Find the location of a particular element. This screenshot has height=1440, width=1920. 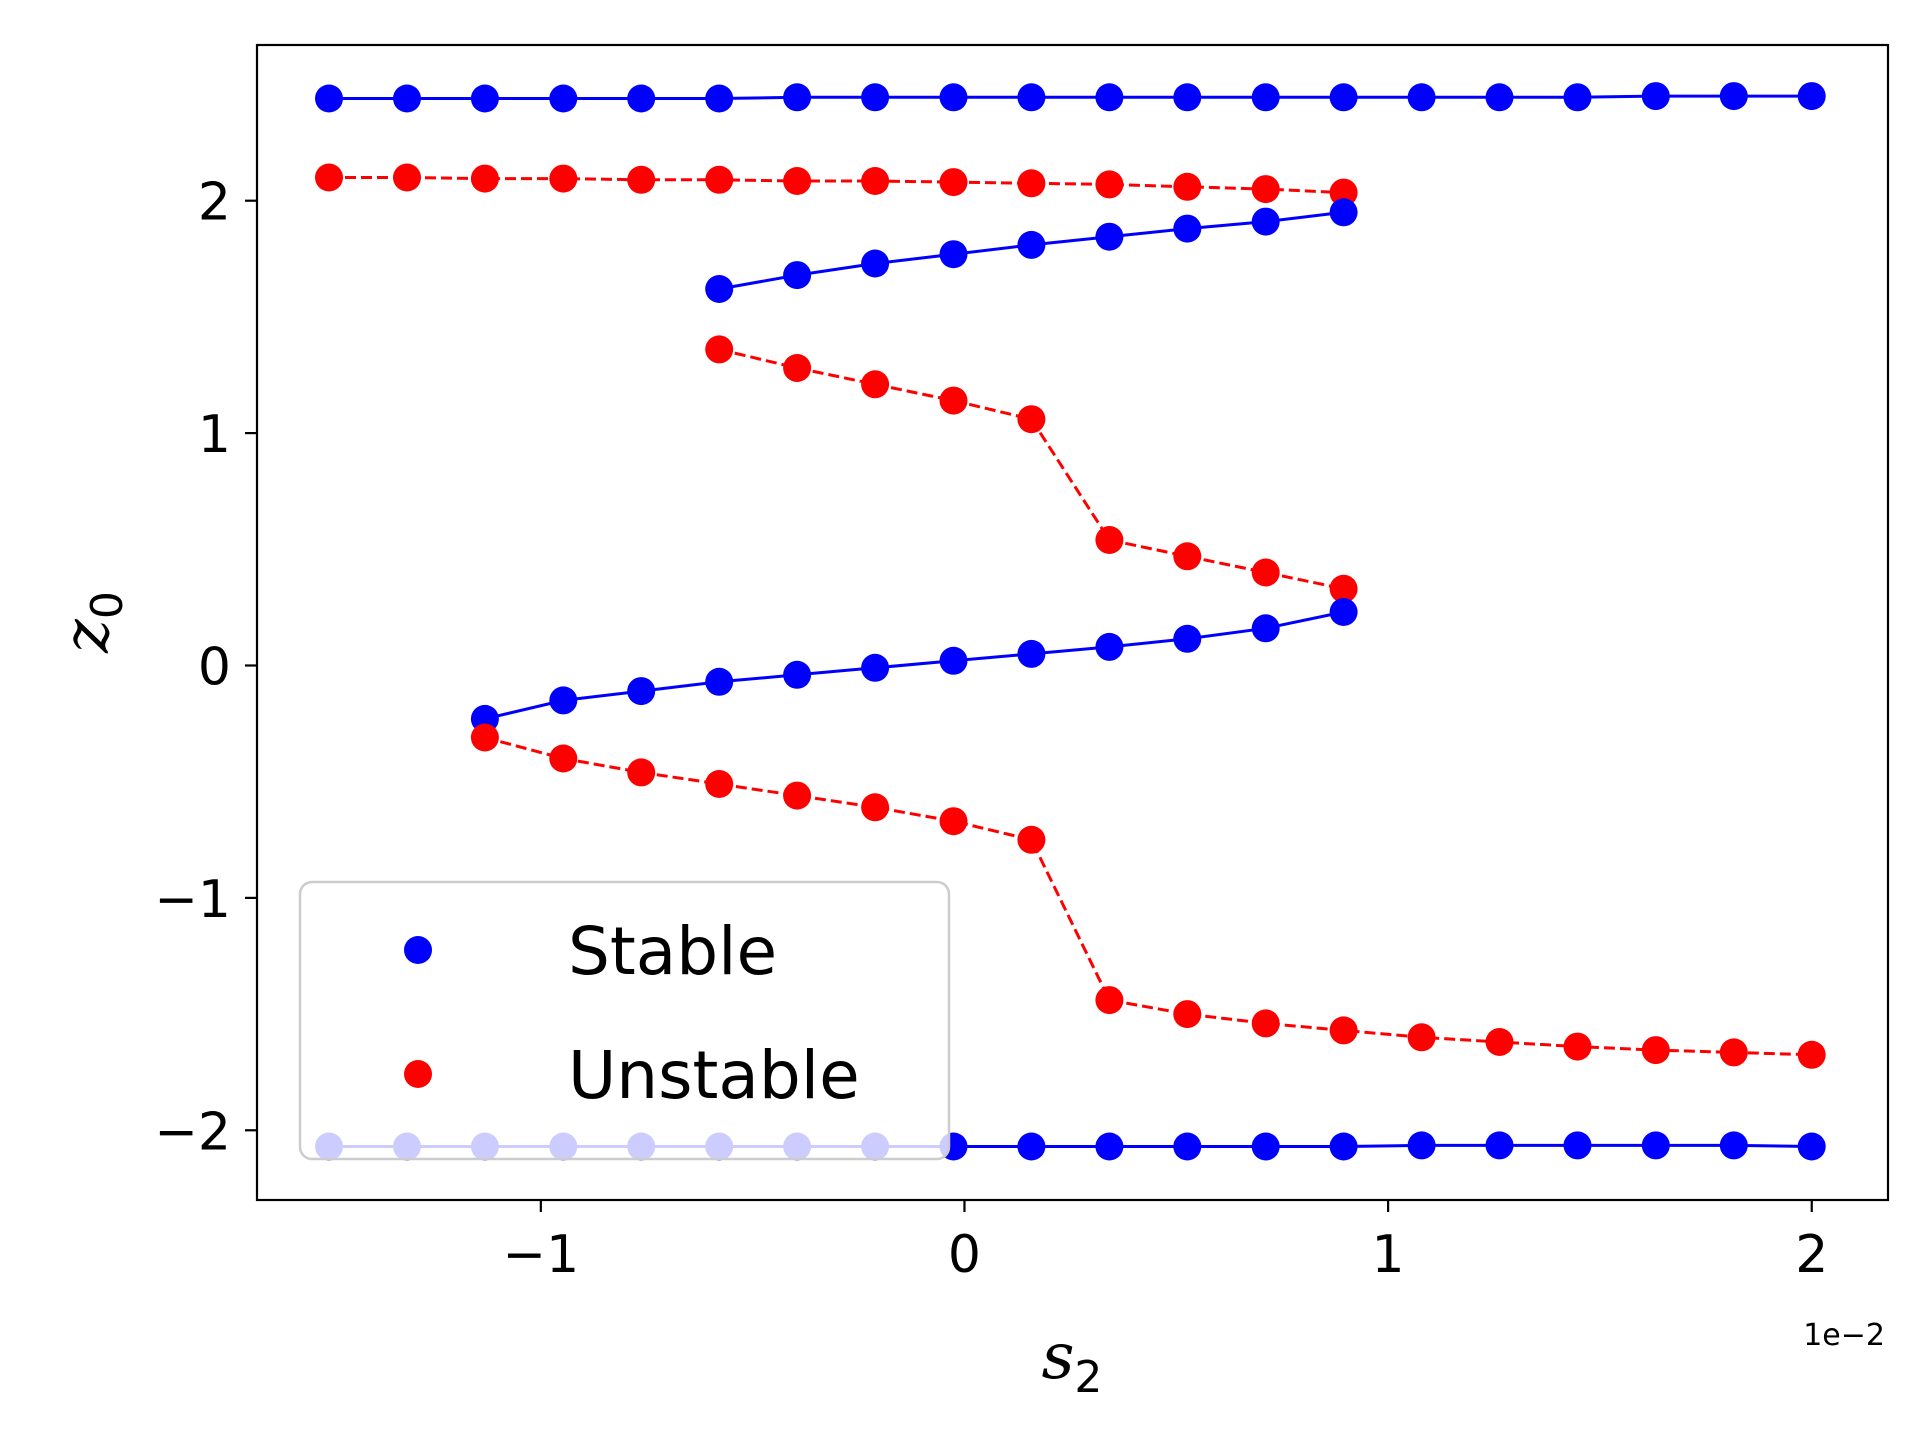

x-axis-label-sub: 2 is located at coordinates (1088, 1377).